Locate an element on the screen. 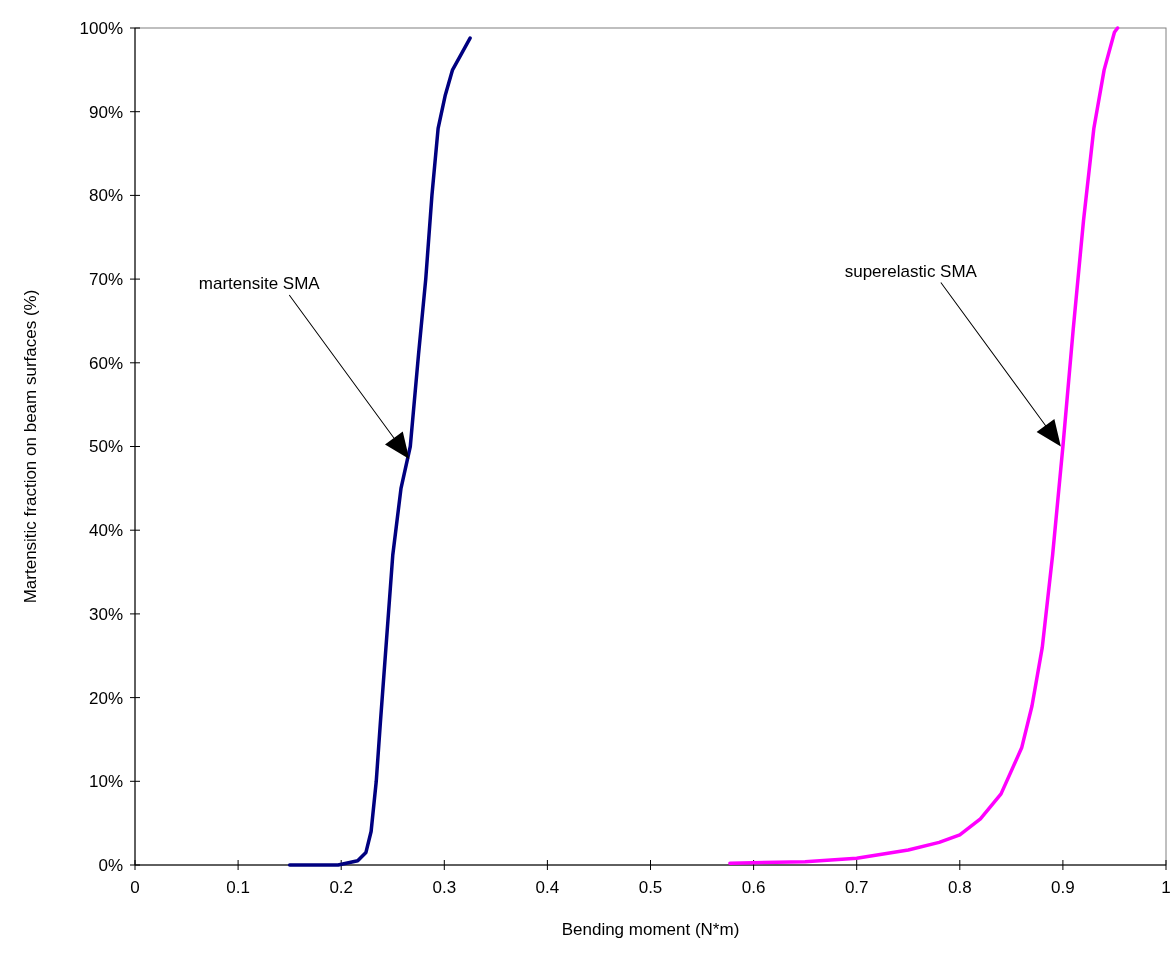 Image resolution: width=1172 pixels, height=968 pixels. y-tick-label: 30% is located at coordinates (105, 614).